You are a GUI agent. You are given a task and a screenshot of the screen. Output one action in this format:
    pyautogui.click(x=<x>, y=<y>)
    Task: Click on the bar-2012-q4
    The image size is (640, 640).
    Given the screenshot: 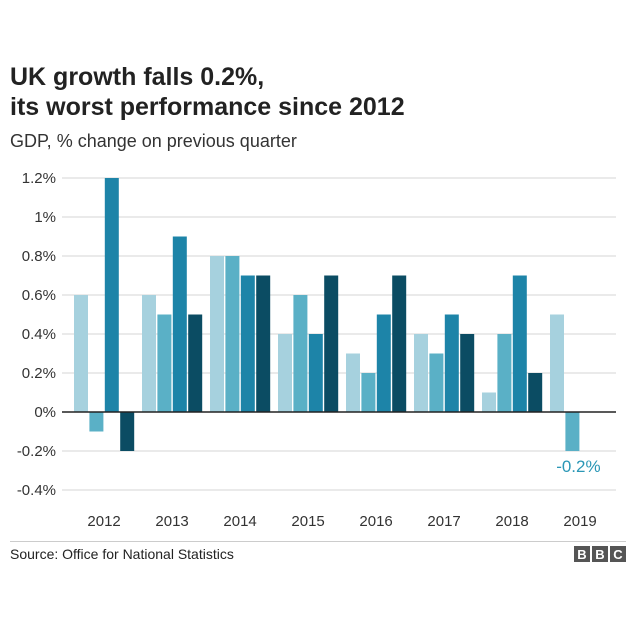 What is the action you would take?
    pyautogui.click(x=127, y=431)
    